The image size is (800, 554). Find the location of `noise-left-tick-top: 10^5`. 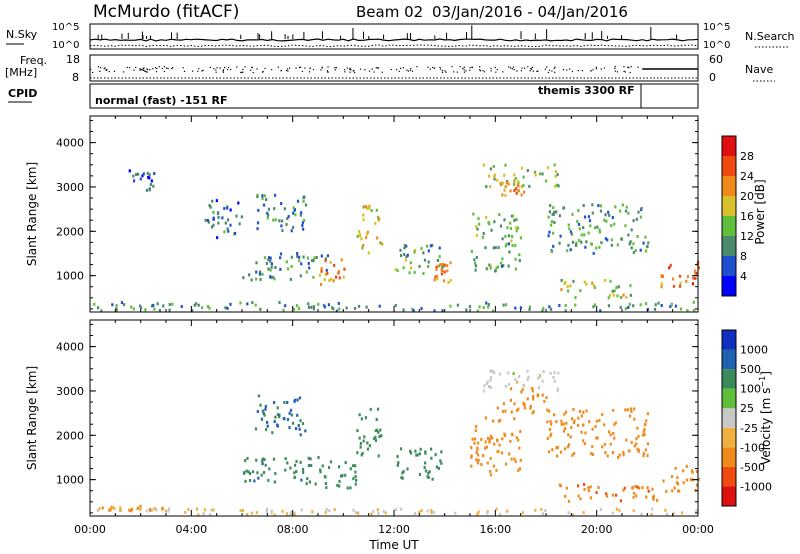

noise-left-tick-top: 10^5 is located at coordinates (65, 27).